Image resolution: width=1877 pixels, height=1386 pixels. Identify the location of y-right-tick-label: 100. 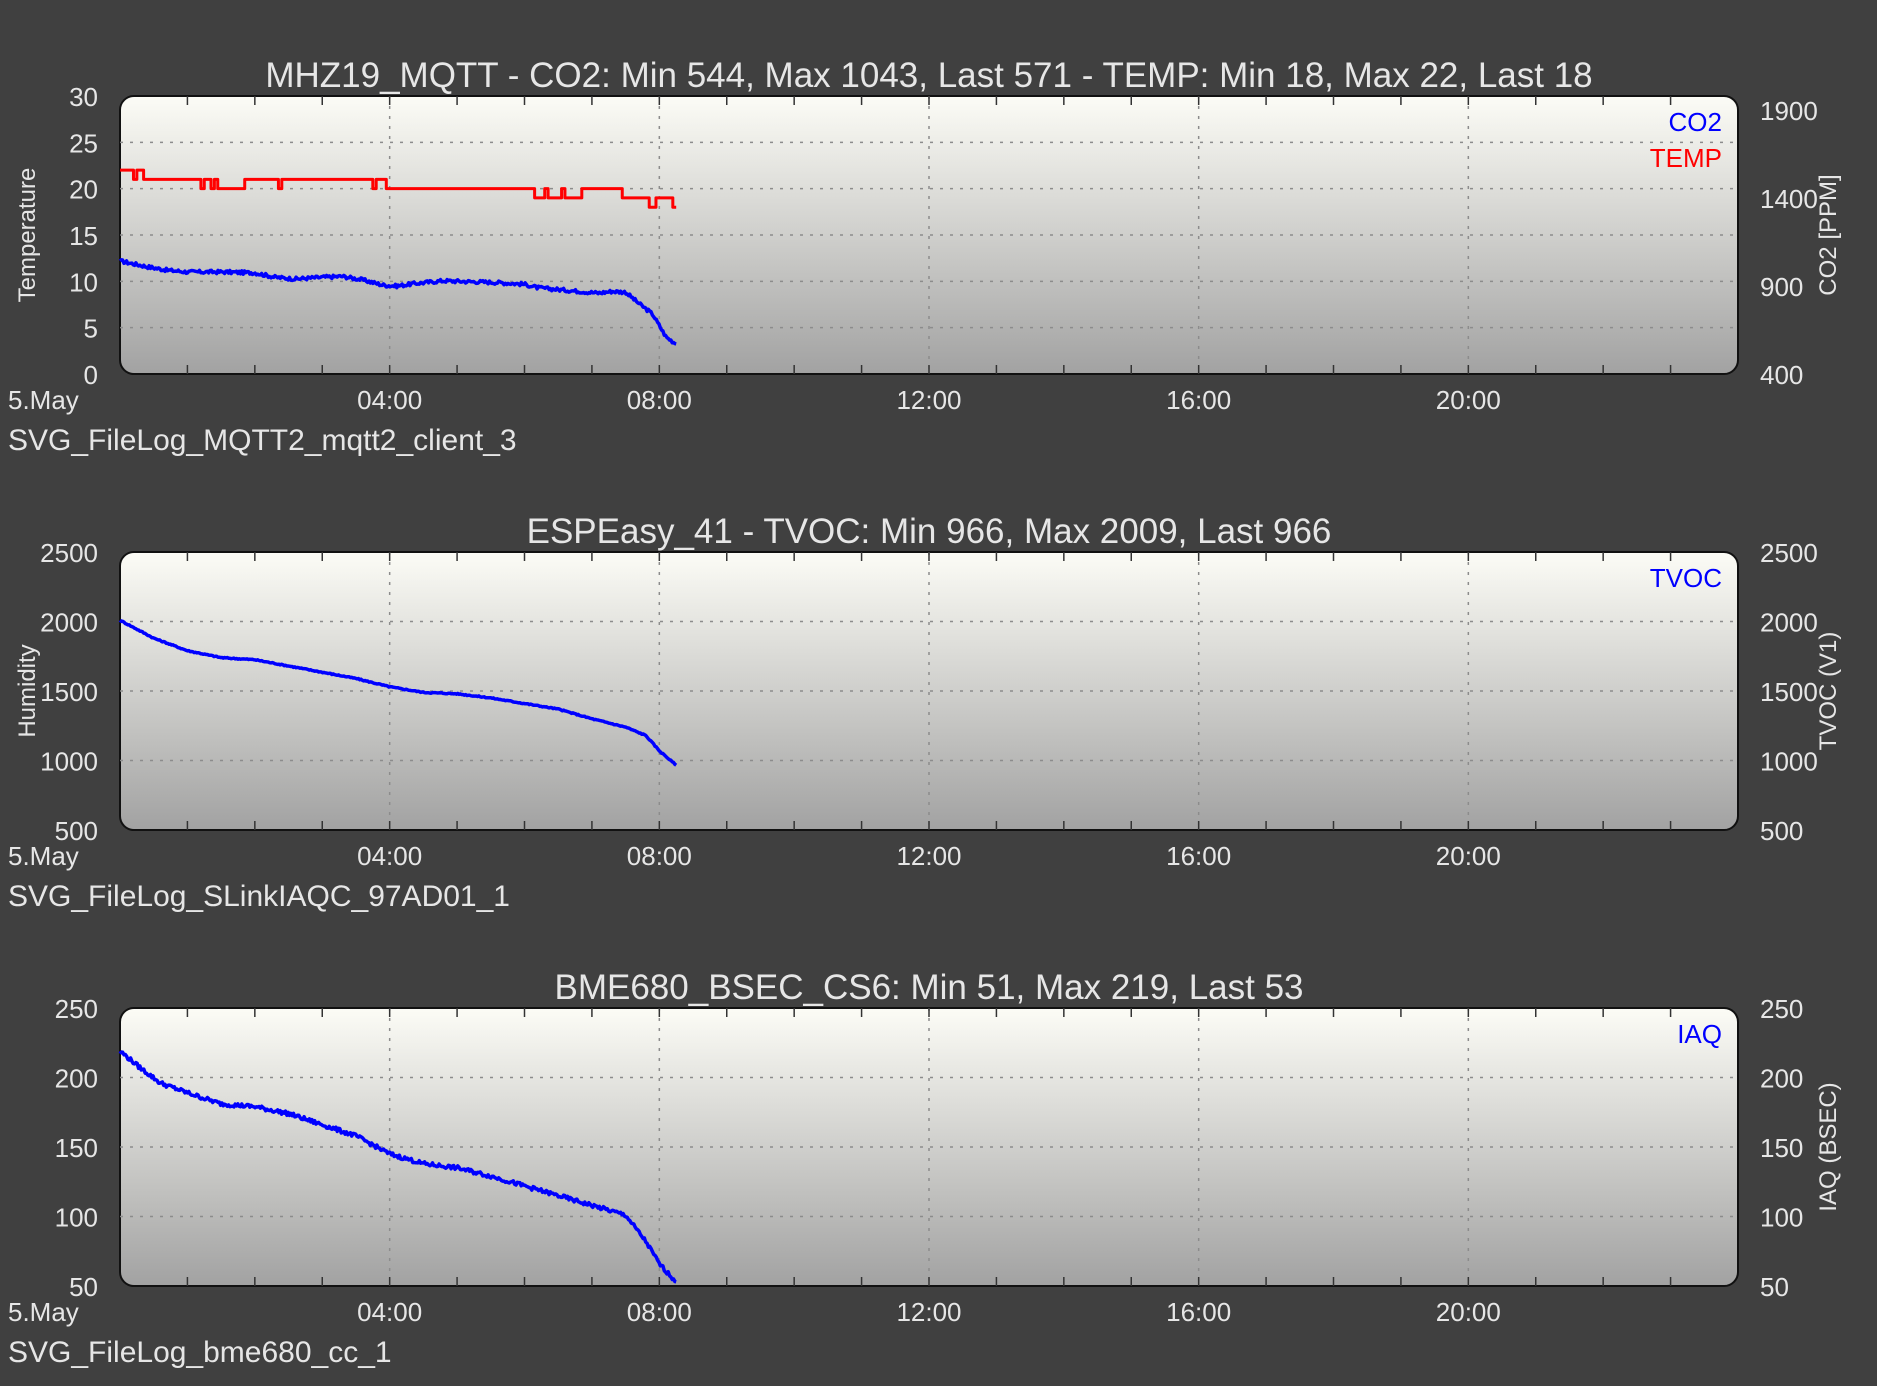
(1781, 1218).